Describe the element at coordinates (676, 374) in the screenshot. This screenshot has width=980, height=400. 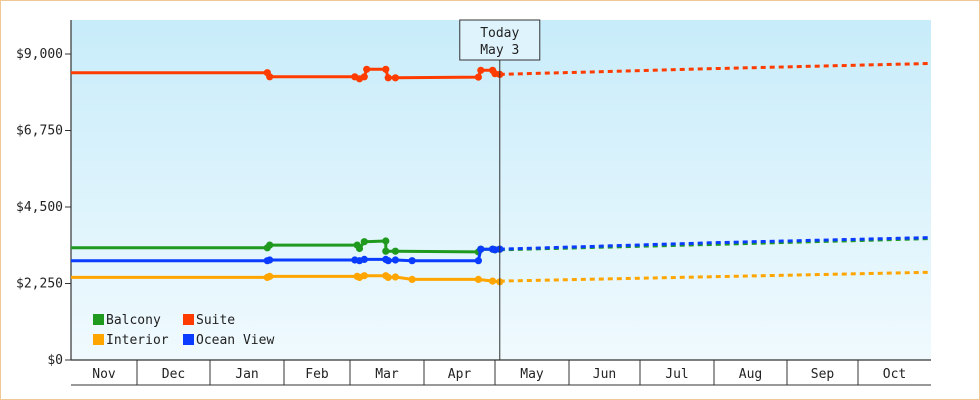
I see `month-label-jul: Jul` at that location.